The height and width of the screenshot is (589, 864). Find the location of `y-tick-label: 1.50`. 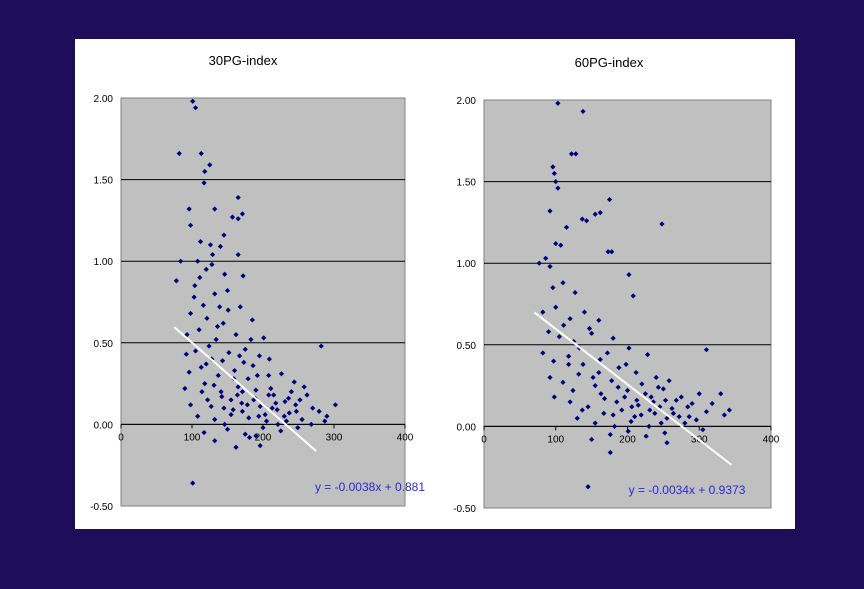

y-tick-label: 1.50 is located at coordinates (467, 183).